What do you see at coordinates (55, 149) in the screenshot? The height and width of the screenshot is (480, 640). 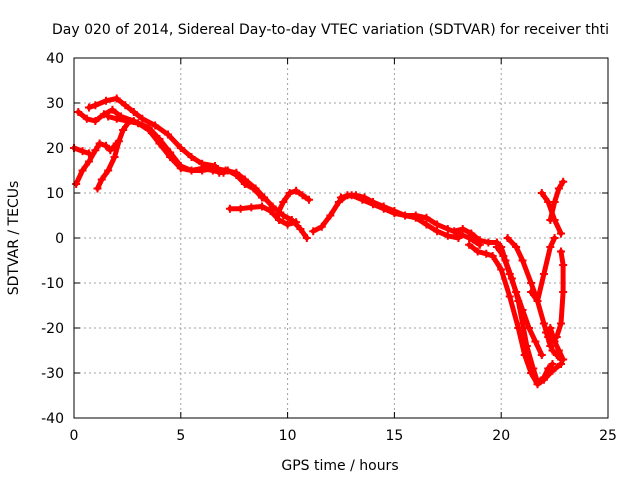 I see `y-tick-label: 20` at bounding box center [55, 149].